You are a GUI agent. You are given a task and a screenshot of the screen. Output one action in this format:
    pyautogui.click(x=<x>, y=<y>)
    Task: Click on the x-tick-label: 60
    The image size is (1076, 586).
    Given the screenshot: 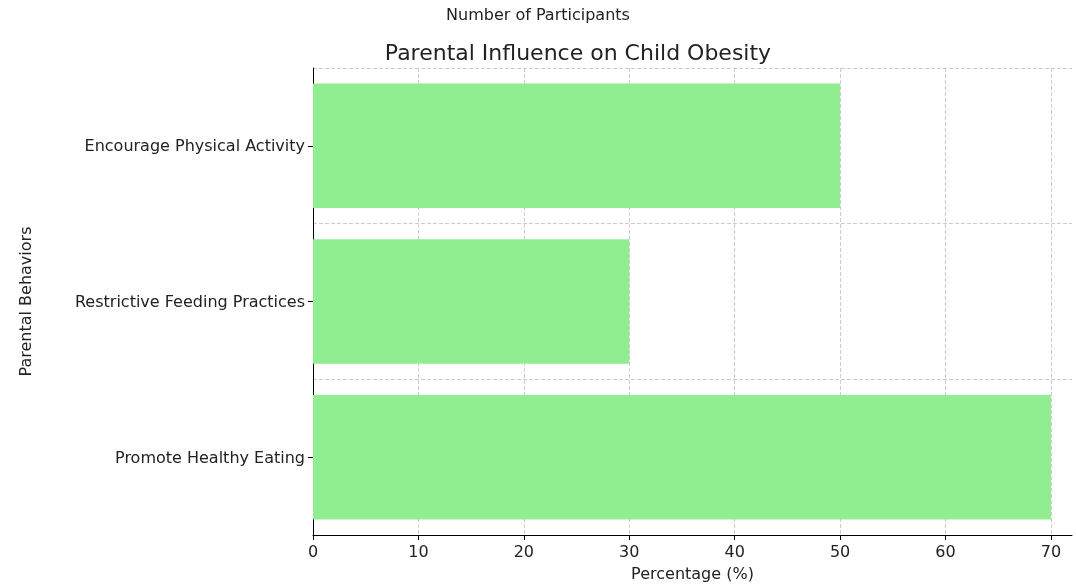 What is the action you would take?
    pyautogui.click(x=945, y=551)
    